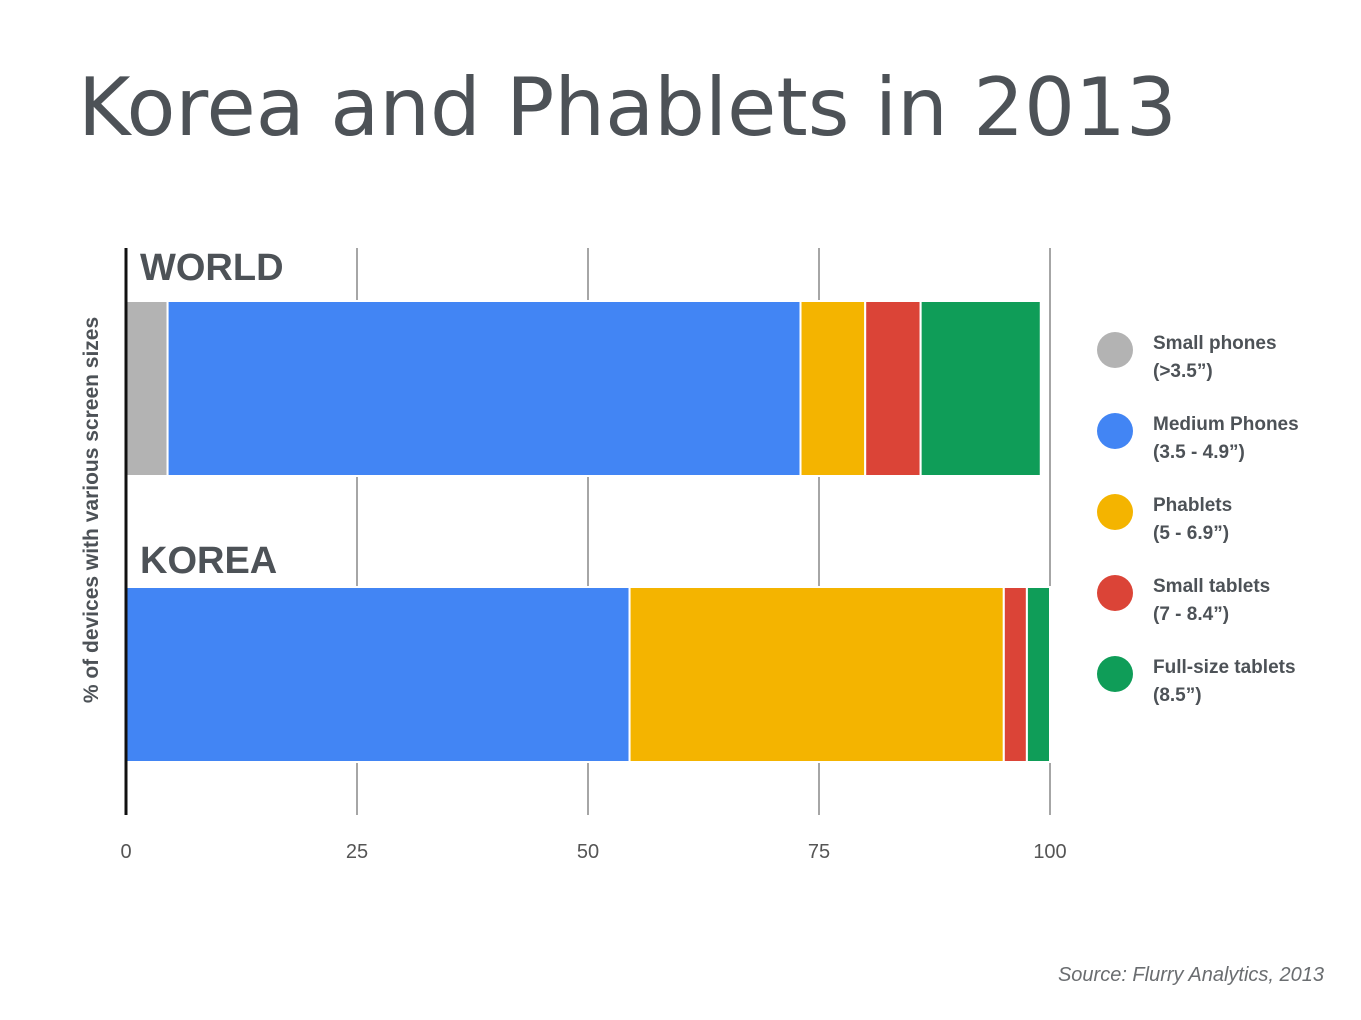  Describe the element at coordinates (1183, 371) in the screenshot. I see `legend-series-size-range: (>3.5”)` at that location.